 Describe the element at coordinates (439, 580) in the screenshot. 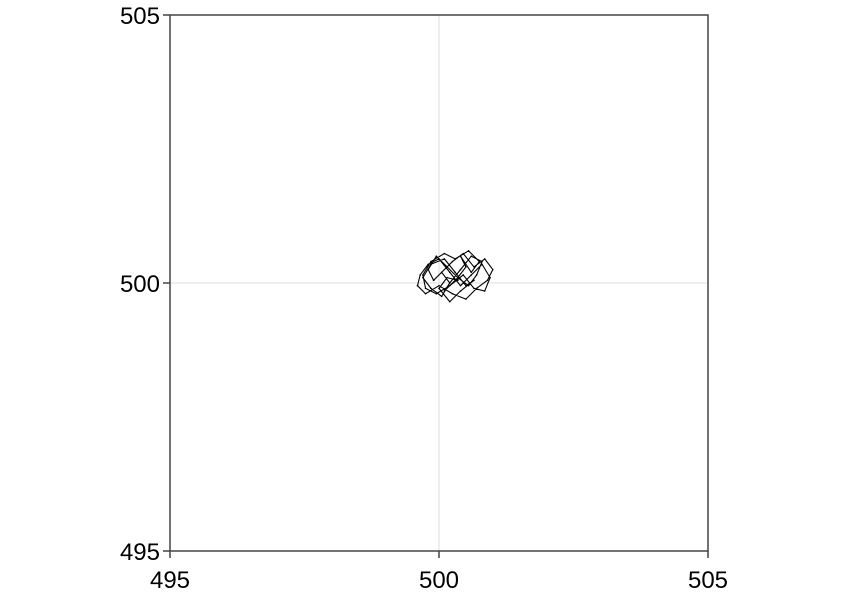

I see `x-tick-label: 500` at that location.